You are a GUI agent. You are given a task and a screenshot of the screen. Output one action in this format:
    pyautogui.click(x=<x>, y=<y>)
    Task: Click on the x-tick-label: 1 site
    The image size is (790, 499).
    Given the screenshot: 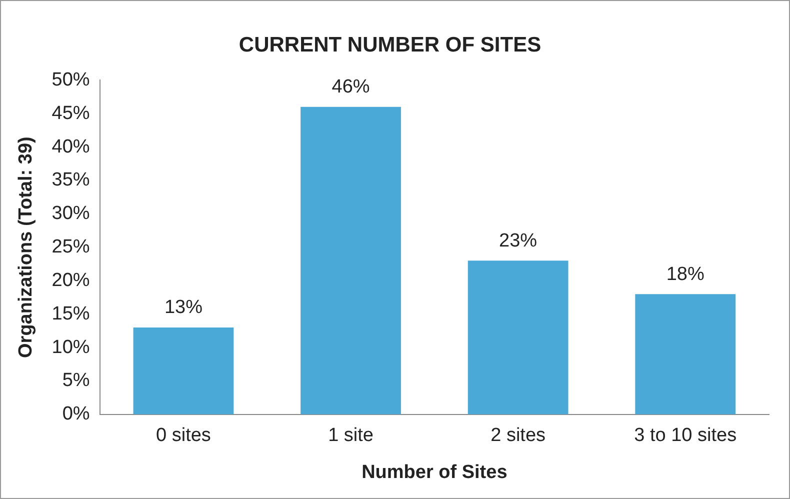 What is the action you would take?
    pyautogui.click(x=351, y=435)
    